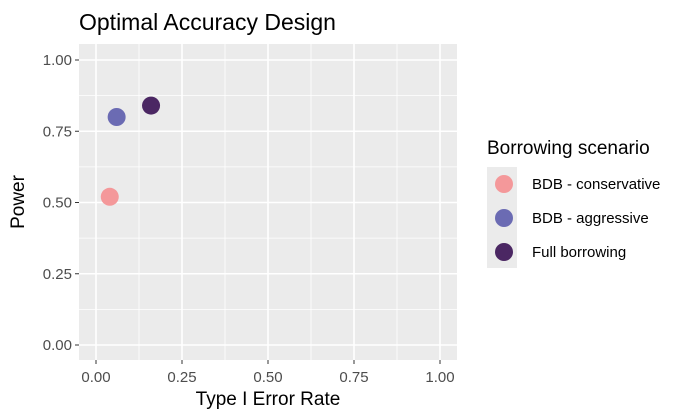 The image size is (700, 420). Describe the element at coordinates (268, 399) in the screenshot. I see `x-axis-title: Type I Error Rate` at that location.